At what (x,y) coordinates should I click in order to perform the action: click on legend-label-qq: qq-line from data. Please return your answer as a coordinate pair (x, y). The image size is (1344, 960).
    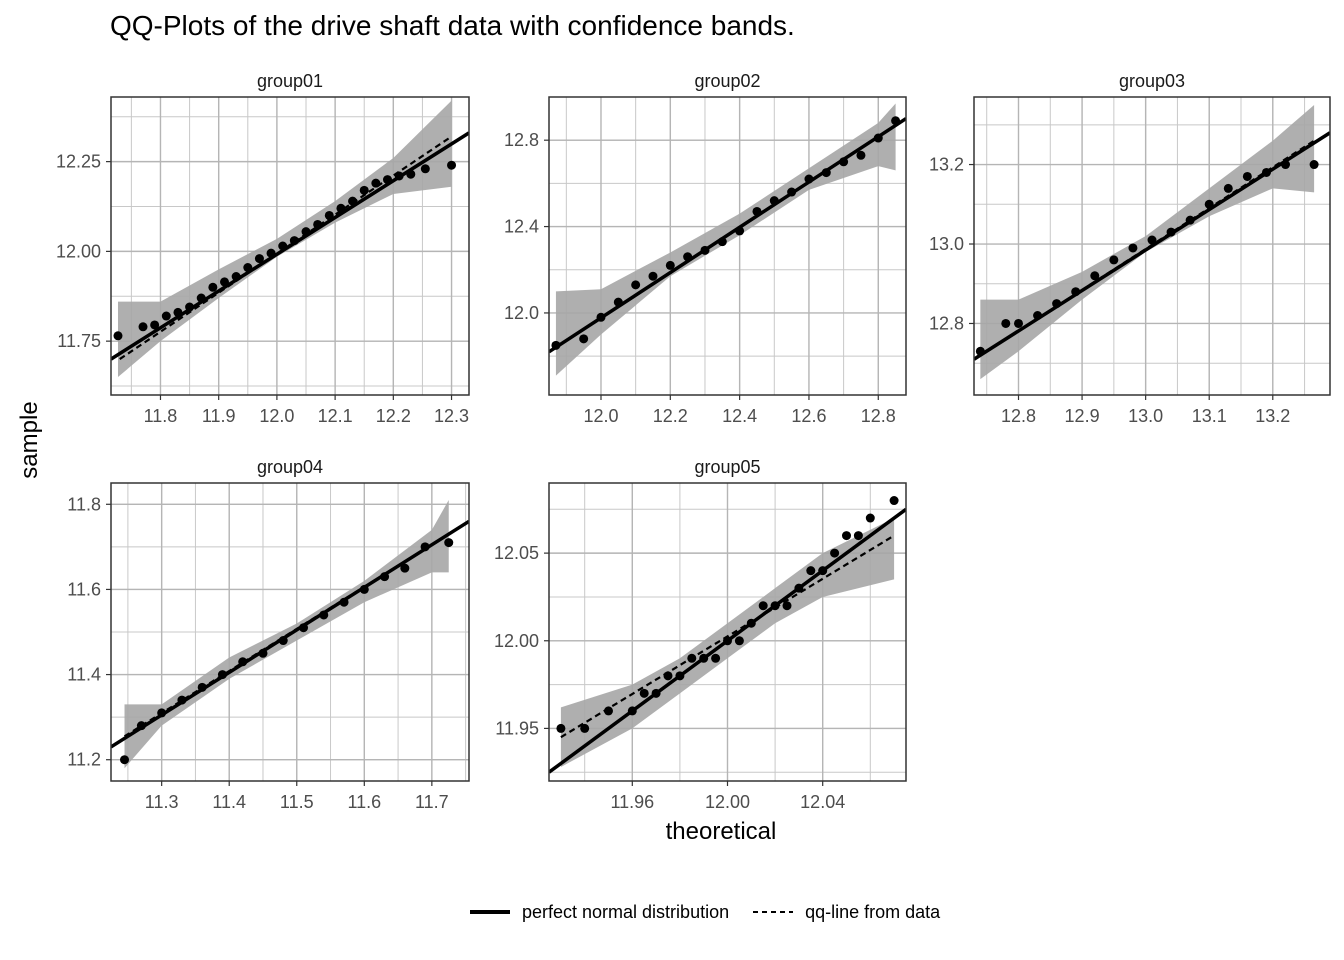
    Looking at the image, I should click on (873, 911).